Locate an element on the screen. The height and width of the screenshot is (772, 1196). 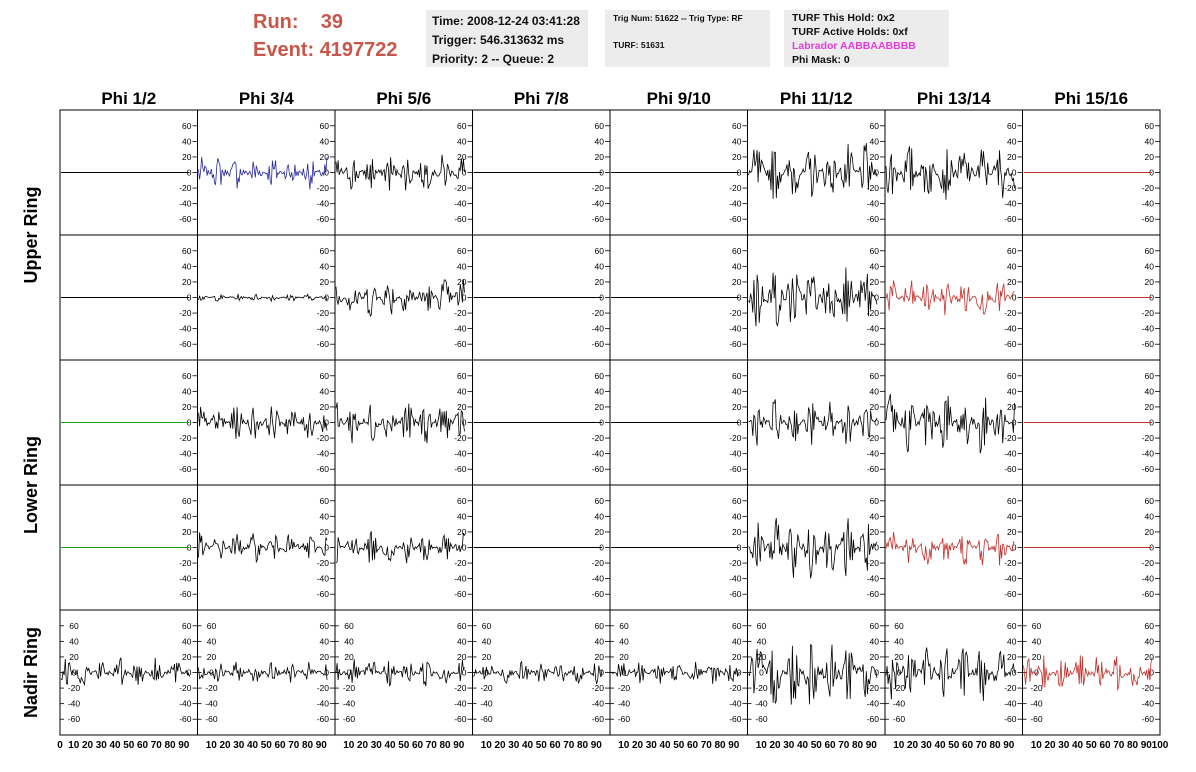
x-tick-label: 80 is located at coordinates (170, 745).